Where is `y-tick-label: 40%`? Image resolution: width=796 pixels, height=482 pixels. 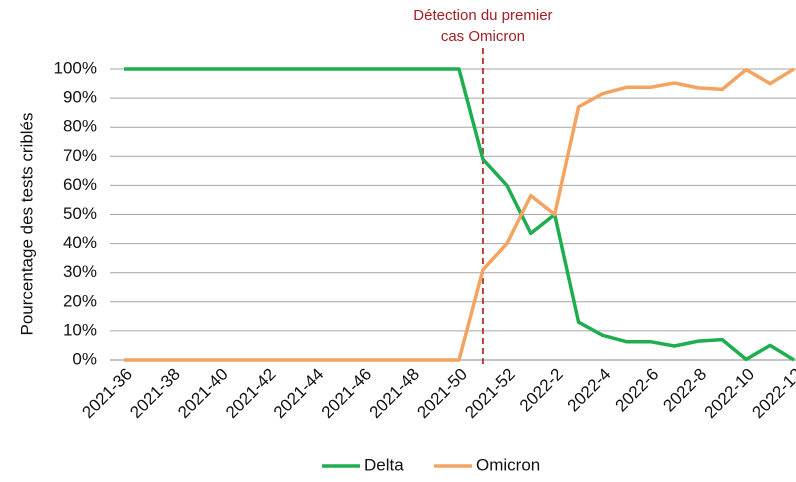 y-tick-label: 40% is located at coordinates (80, 242).